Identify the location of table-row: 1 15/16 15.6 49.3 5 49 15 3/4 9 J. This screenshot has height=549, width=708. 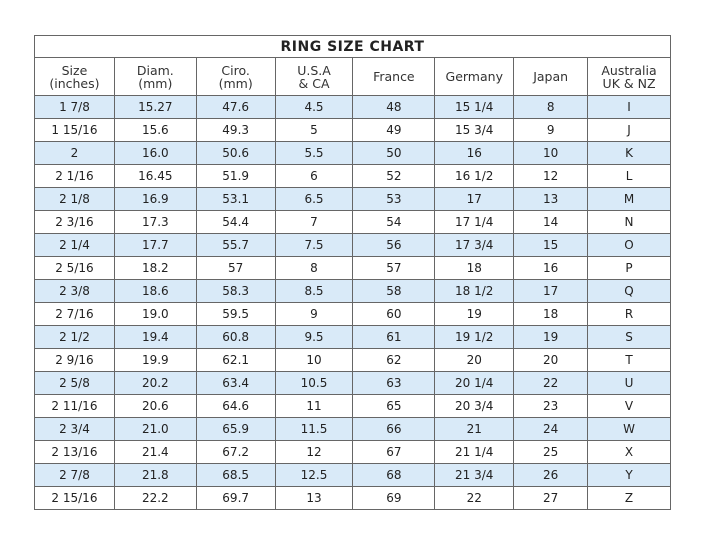
(352, 130).